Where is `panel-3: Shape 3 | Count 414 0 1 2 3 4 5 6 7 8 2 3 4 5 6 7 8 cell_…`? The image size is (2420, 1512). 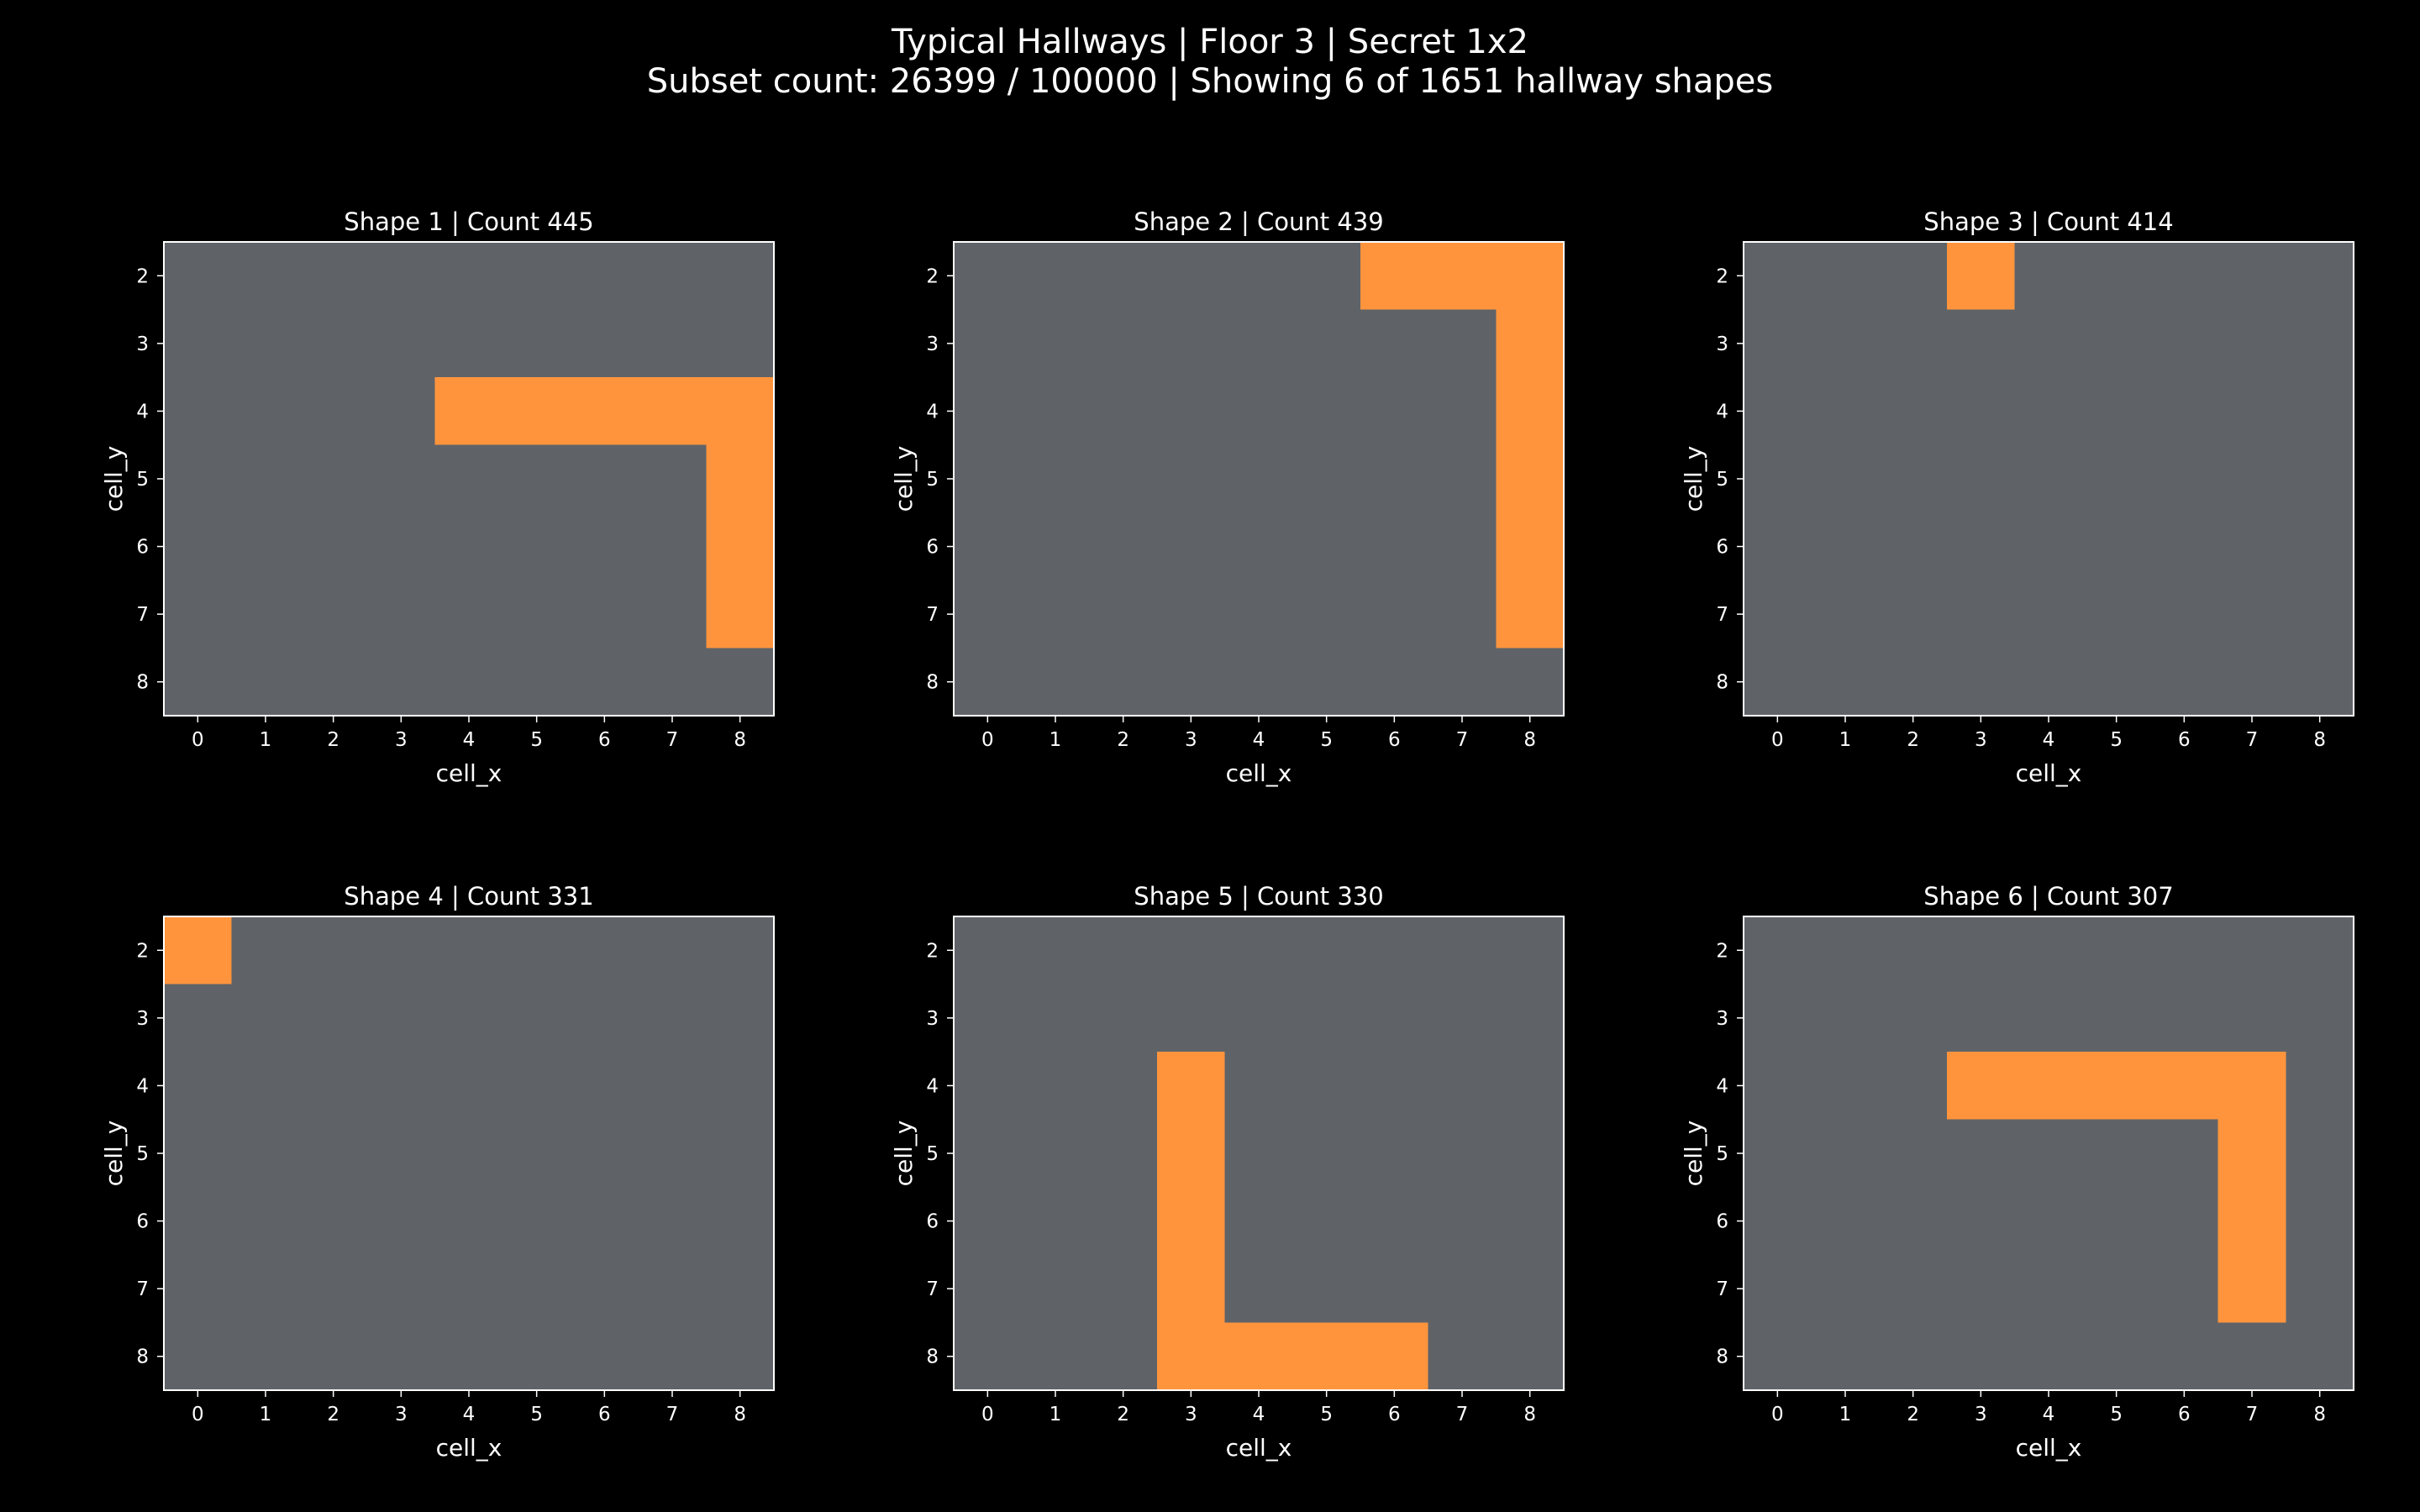
panel-3: Shape 3 | Count 414 0 1 2 3 4 5 6 7 8 2 3 4 5 6 7 8 cell_… is located at coordinates (2017, 497).